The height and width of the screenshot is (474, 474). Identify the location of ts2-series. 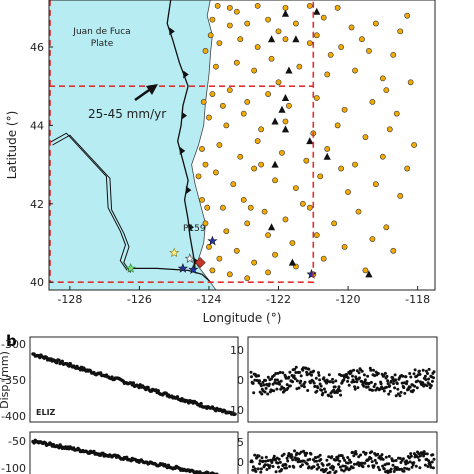
(125, 456).